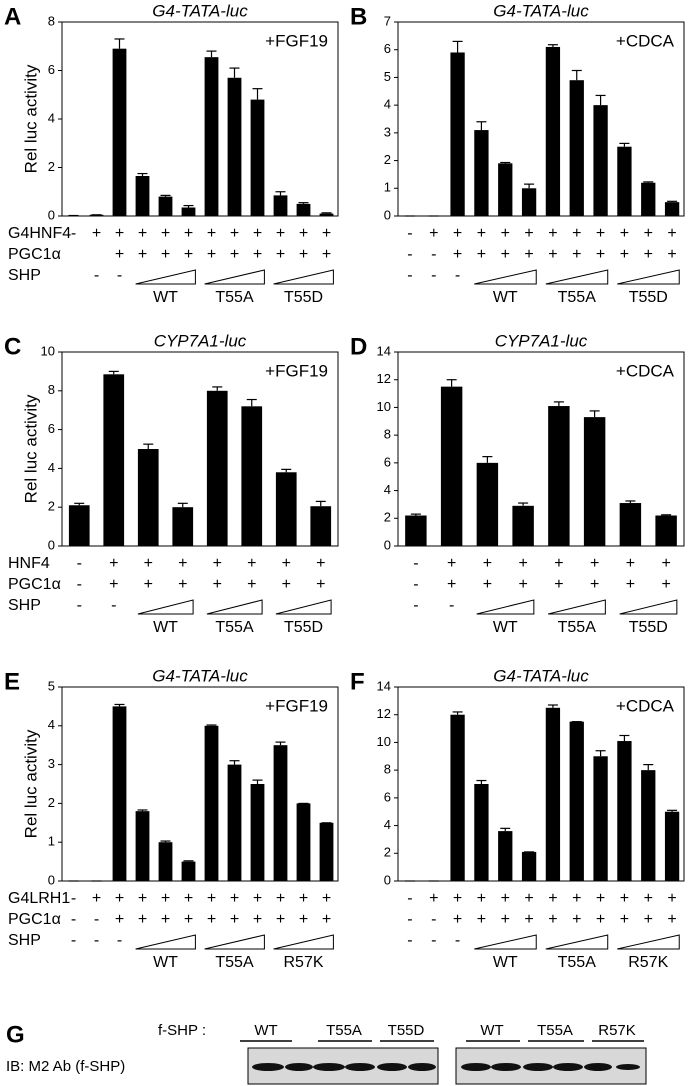  What do you see at coordinates (387, 20) in the screenshot?
I see `y-tick-label: 7` at bounding box center [387, 20].